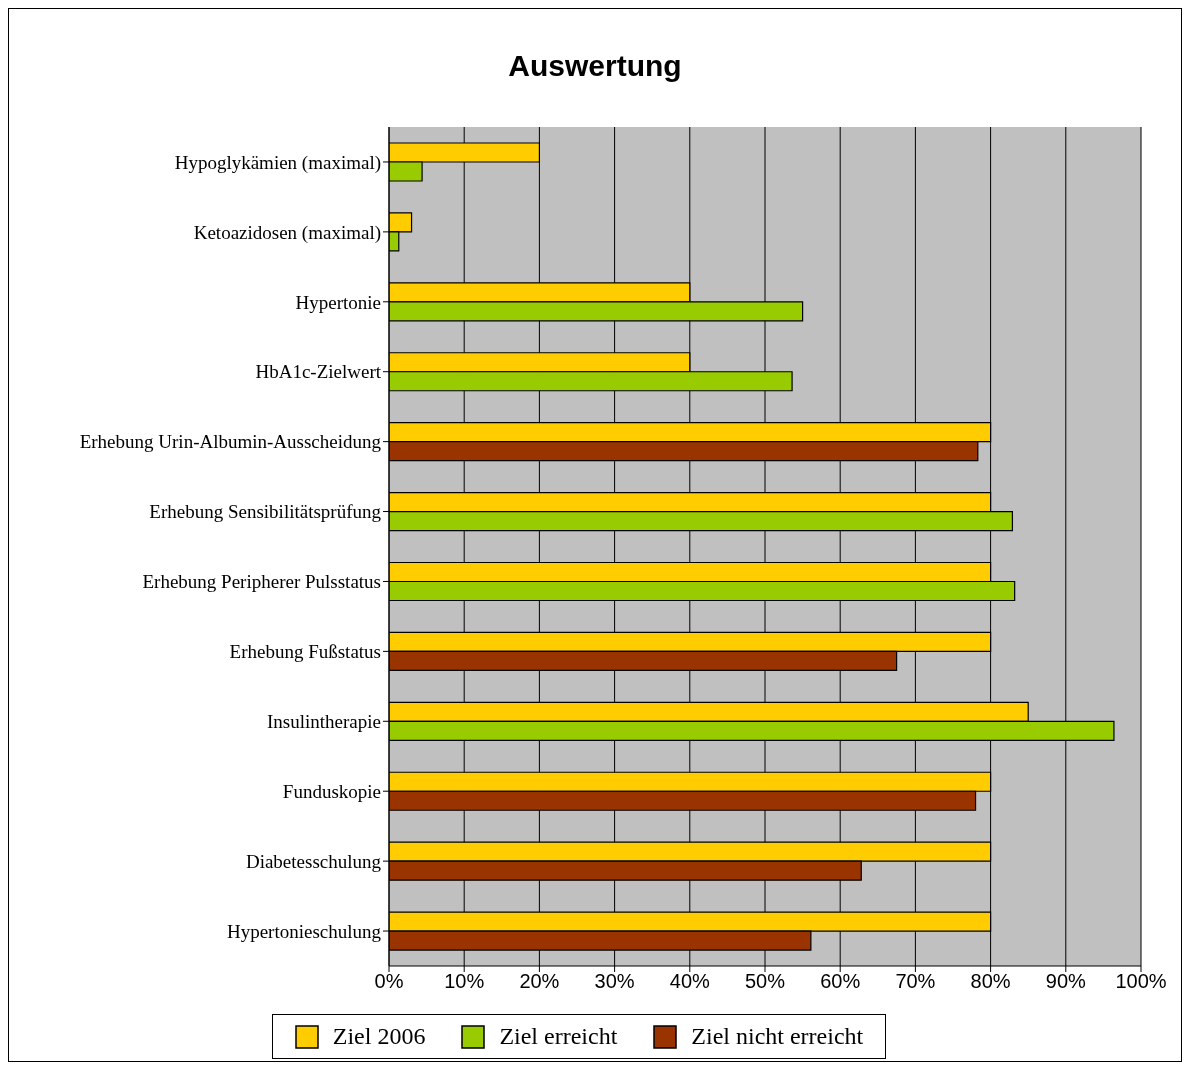  I want to click on y-tick-label: Diabetesschulung, so click(313, 861).